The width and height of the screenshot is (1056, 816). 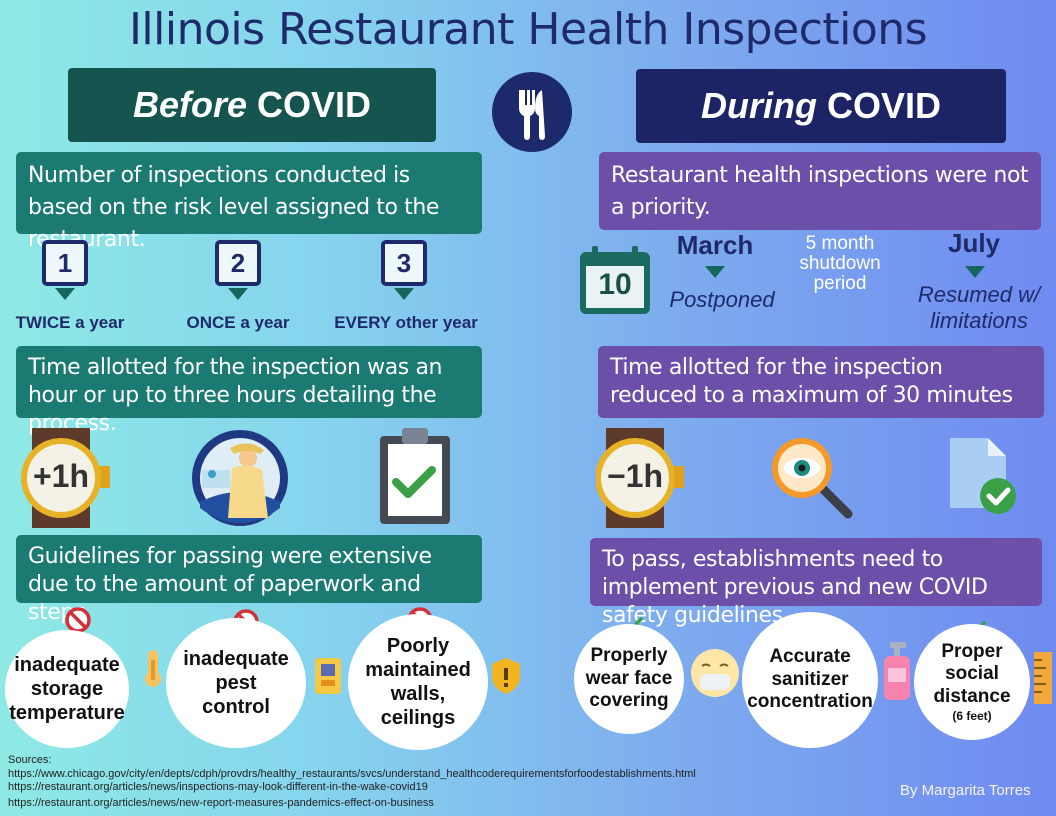 I want to click on sources-label: Sources:, so click(x=30, y=760).